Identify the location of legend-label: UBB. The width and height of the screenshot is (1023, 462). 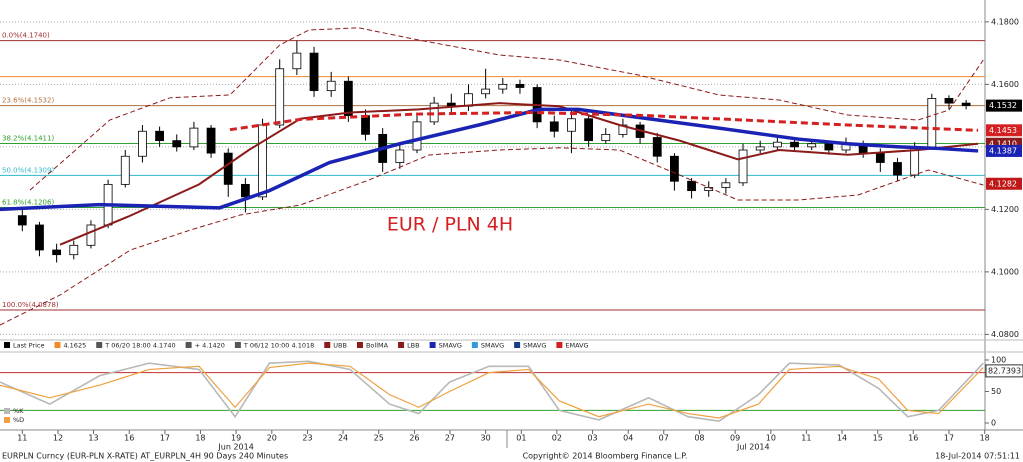
(340, 346).